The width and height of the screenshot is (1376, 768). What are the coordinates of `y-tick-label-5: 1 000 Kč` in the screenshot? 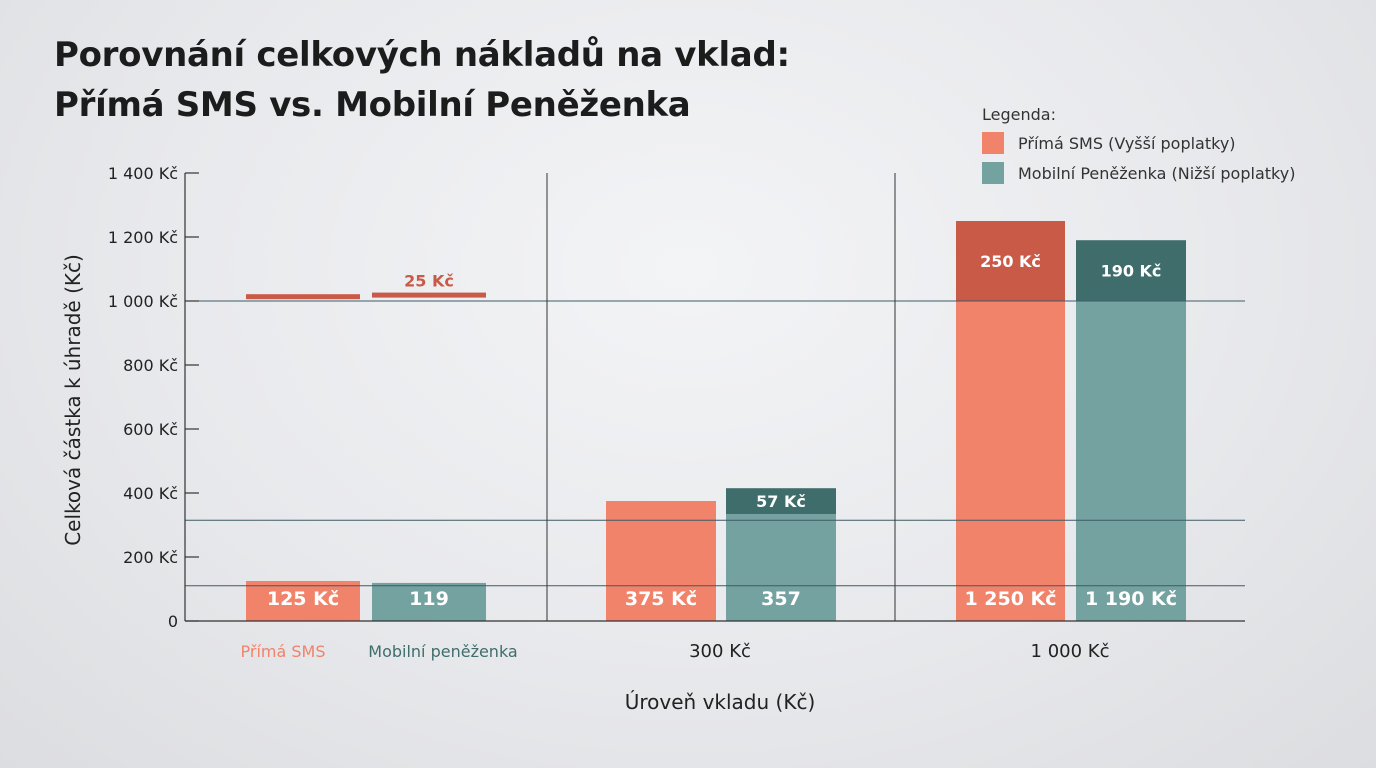 It's located at (143, 301).